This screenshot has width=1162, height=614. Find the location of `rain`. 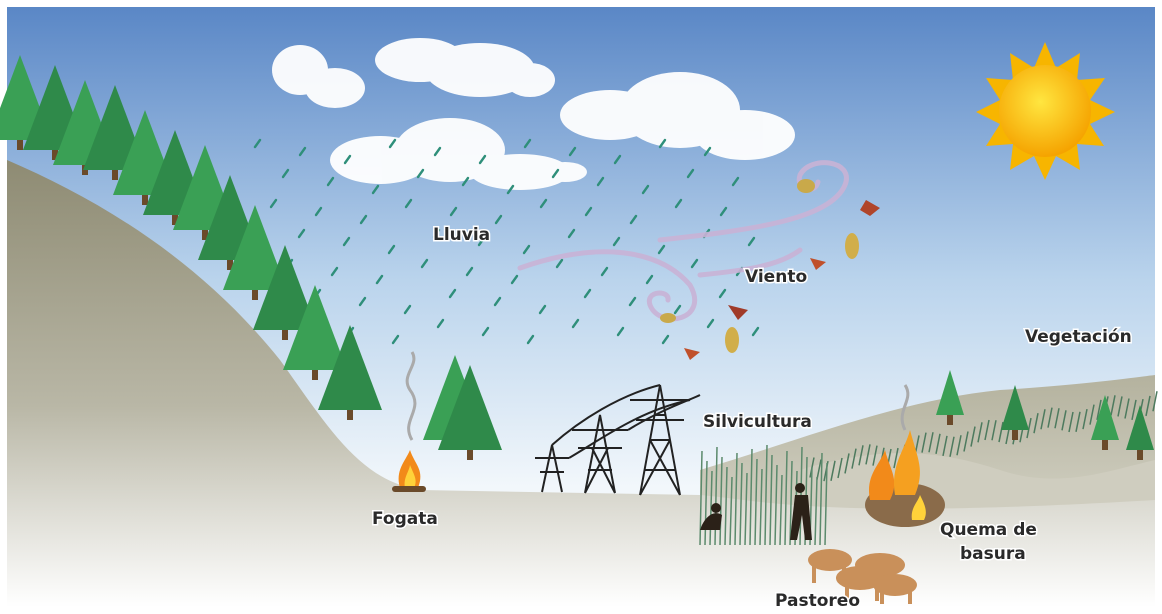

rain is located at coordinates (506, 241).